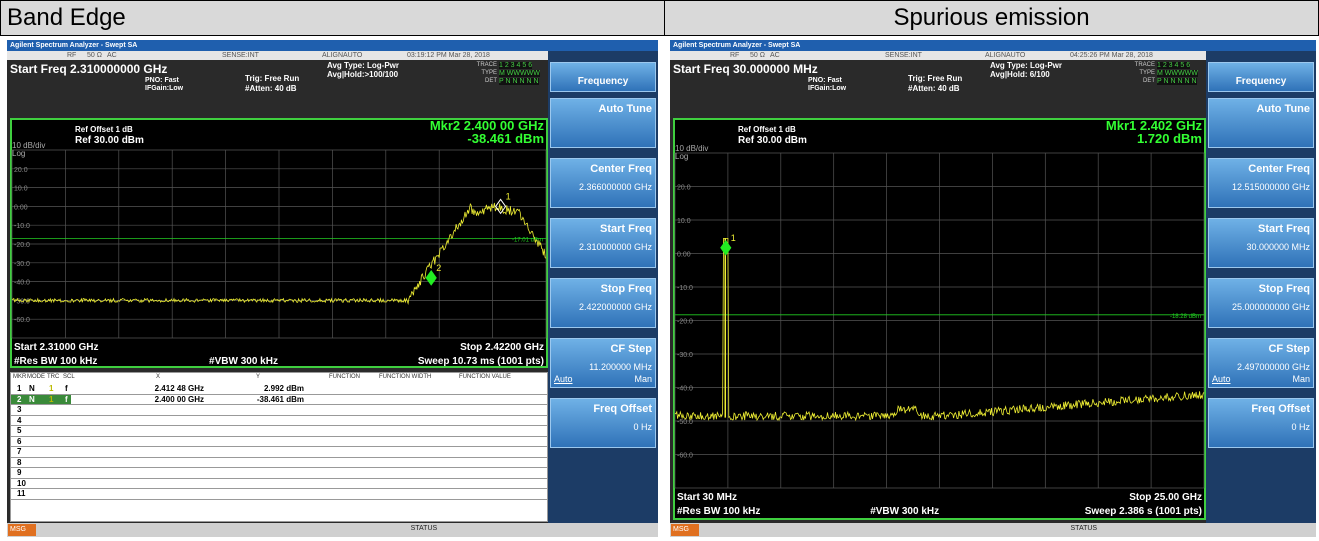 Image resolution: width=1319 pixels, height=541 pixels. I want to click on display-line-label: -18.28 dBm, so click(1185, 317).